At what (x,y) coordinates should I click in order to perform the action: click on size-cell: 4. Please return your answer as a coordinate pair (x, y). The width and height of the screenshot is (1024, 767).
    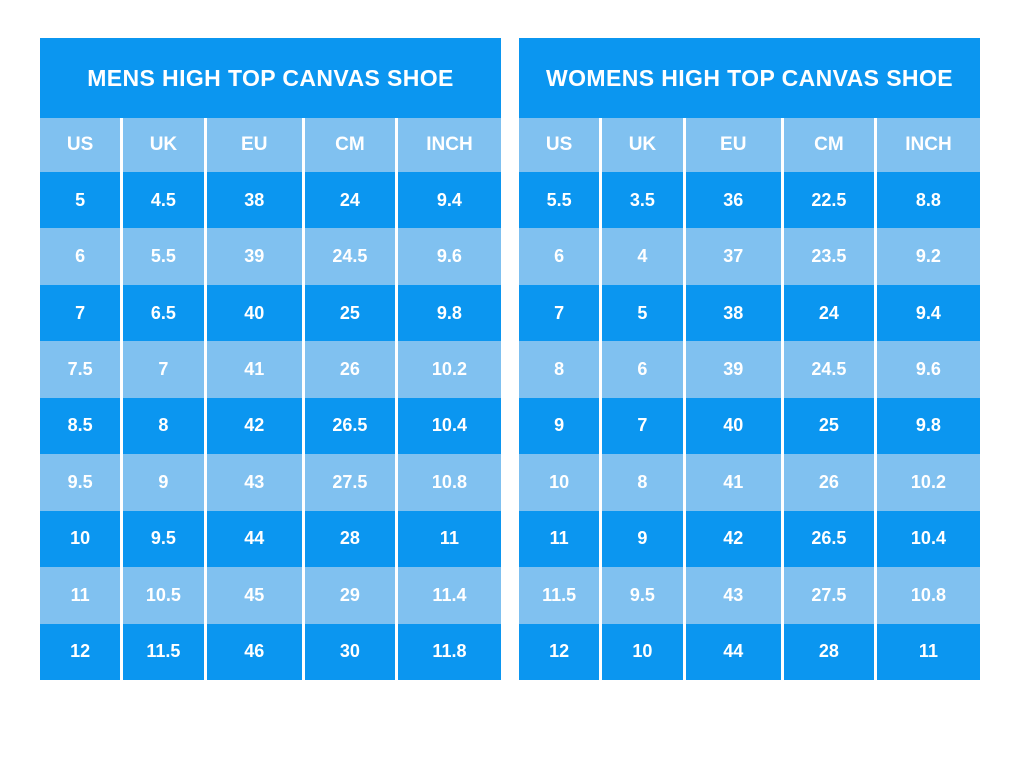
    Looking at the image, I should click on (640, 256).